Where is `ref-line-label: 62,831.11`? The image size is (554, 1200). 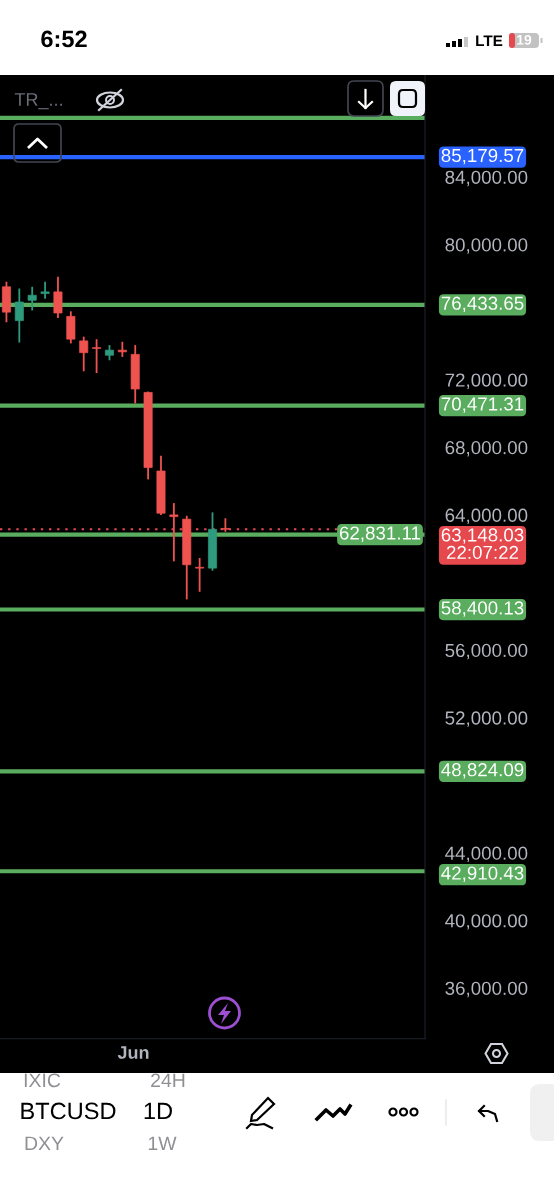 ref-line-label: 62,831.11 is located at coordinates (380, 534).